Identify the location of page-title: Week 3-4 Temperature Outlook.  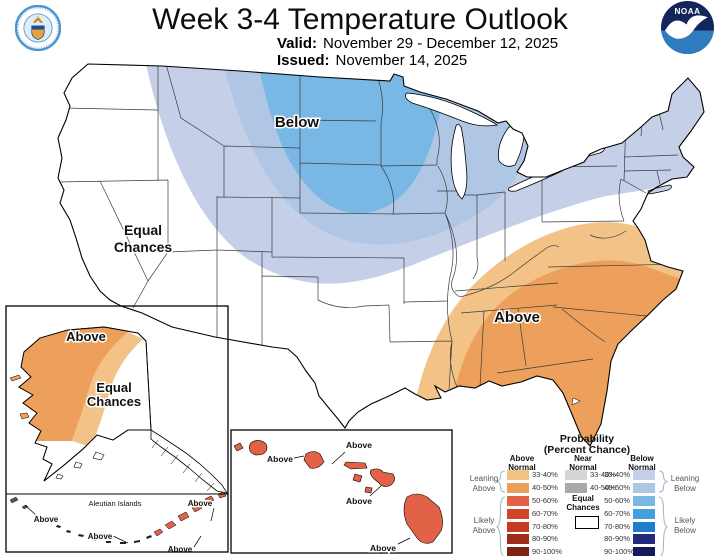
(360, 19).